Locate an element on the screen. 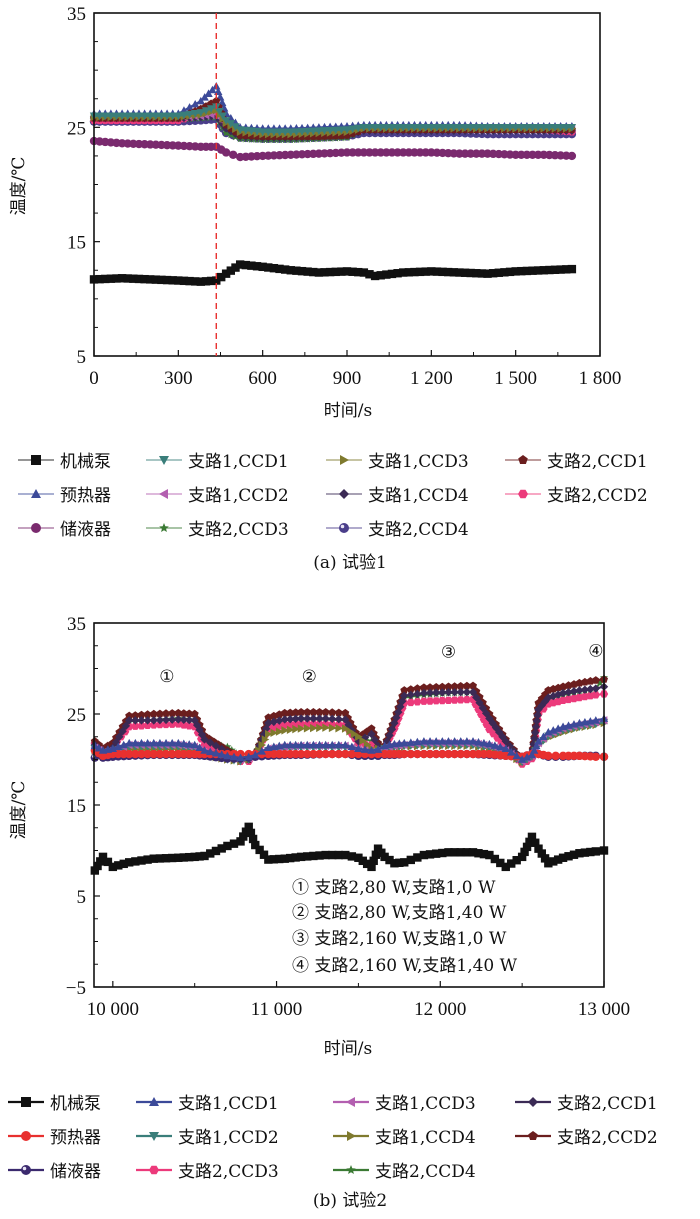 The height and width of the screenshot is (1219, 700). x-tick-label: 1 200 is located at coordinates (431, 378).